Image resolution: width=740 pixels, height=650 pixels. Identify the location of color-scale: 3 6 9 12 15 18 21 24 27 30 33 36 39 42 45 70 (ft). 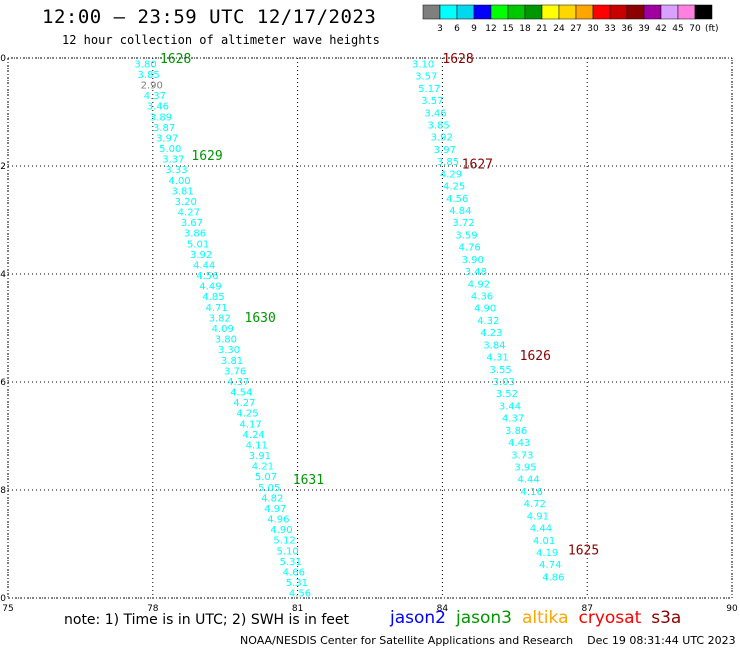
(570, 19).